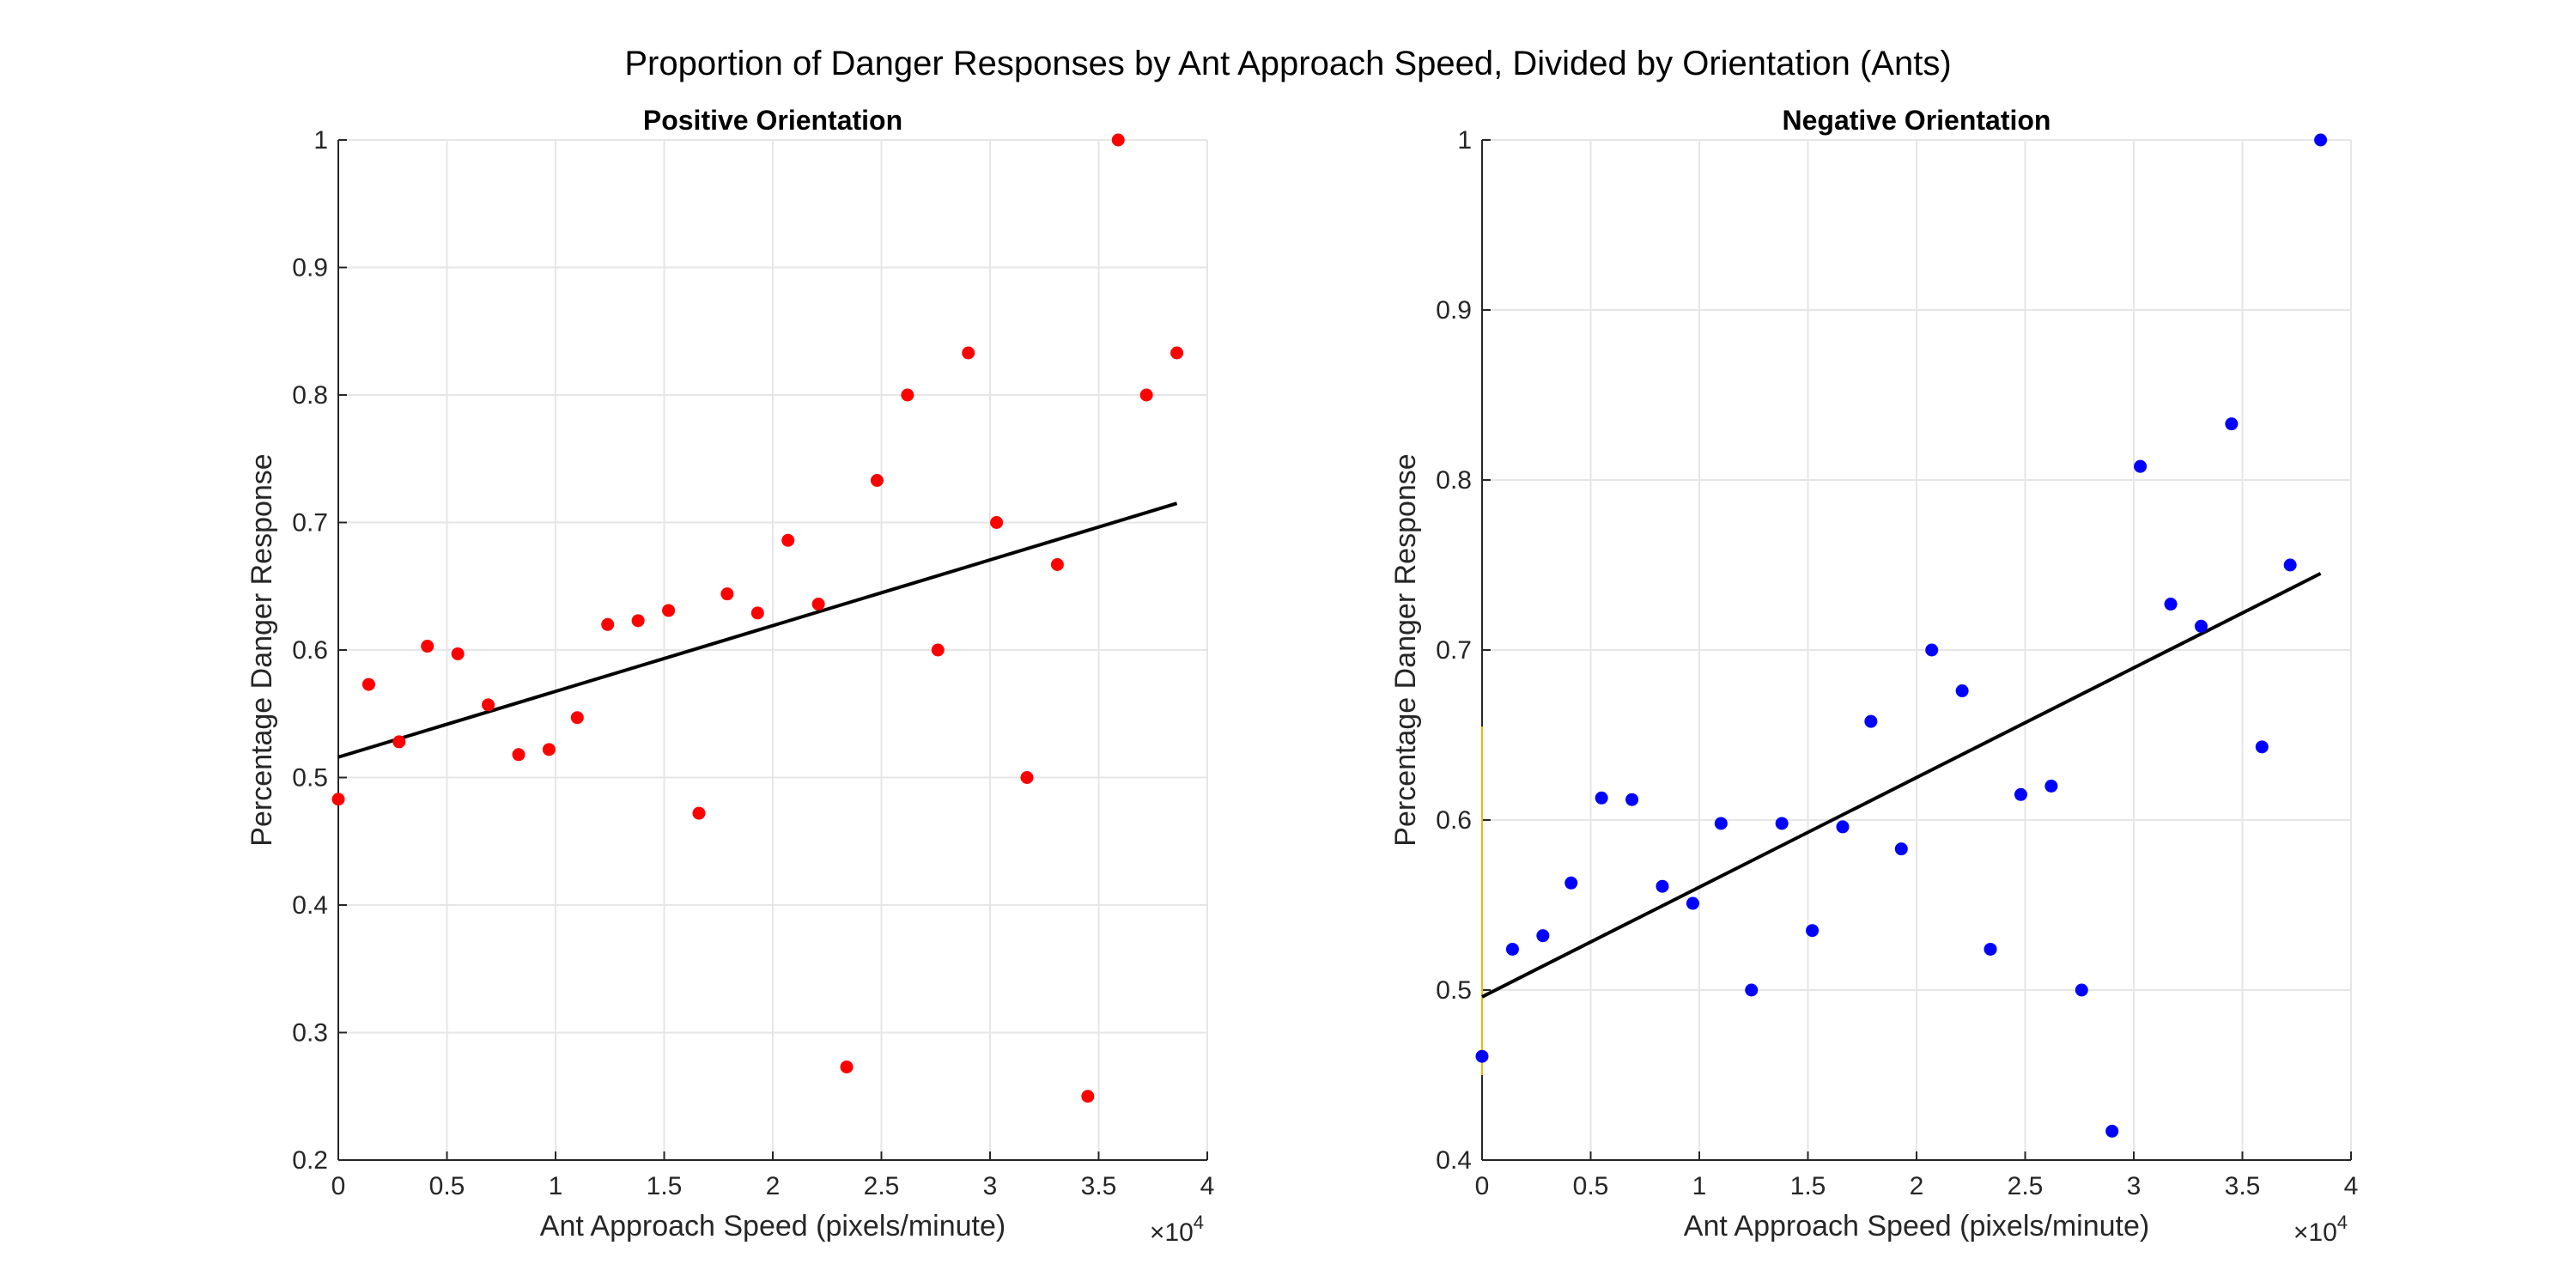 This screenshot has width=2576, height=1288. What do you see at coordinates (2243, 1186) in the screenshot?
I see `x-tick-label: 3.5` at bounding box center [2243, 1186].